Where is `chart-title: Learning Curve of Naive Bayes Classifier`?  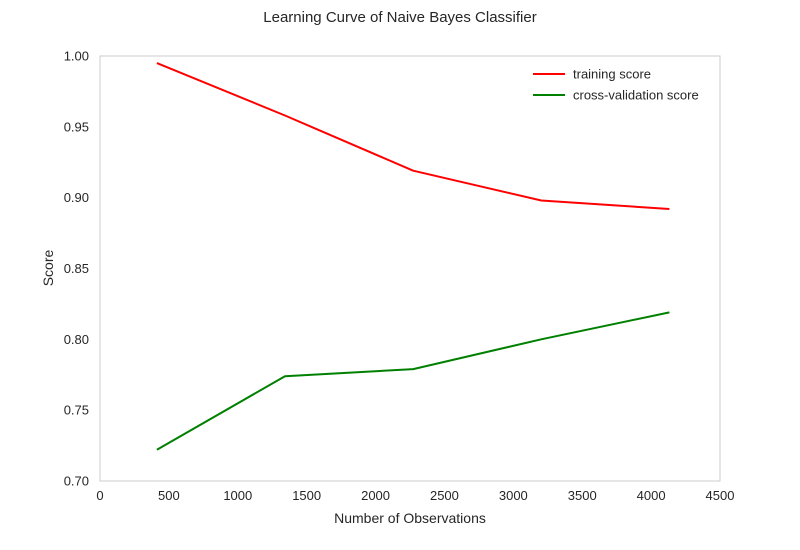
chart-title: Learning Curve of Naive Bayes Classifier is located at coordinates (399, 17).